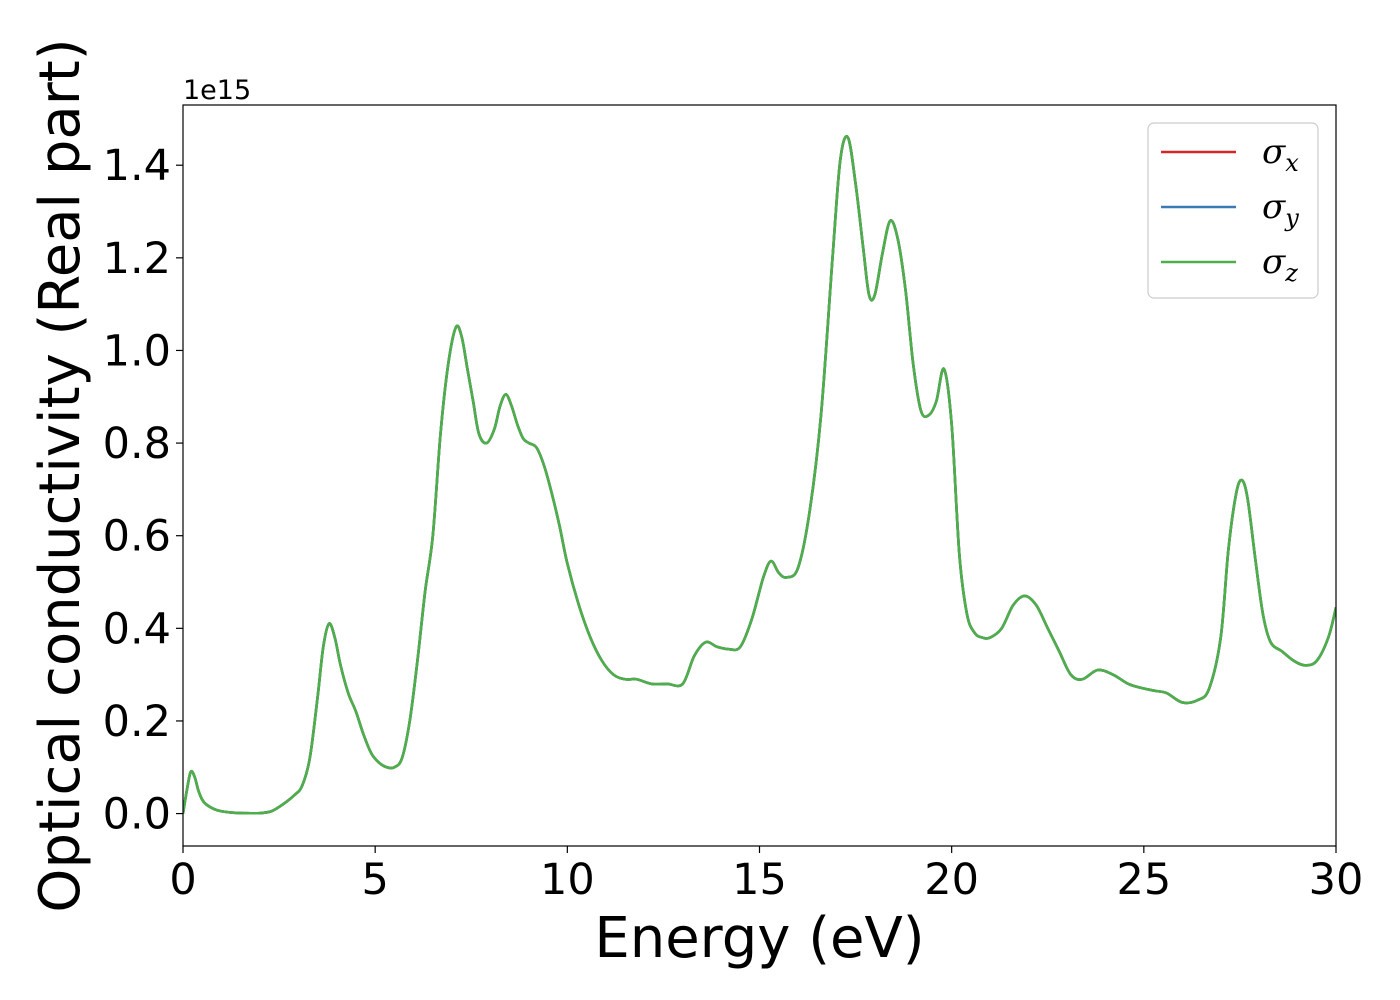 The image size is (1400, 1000). What do you see at coordinates (137, 351) in the screenshot?
I see `y-tick-label: 1.0` at bounding box center [137, 351].